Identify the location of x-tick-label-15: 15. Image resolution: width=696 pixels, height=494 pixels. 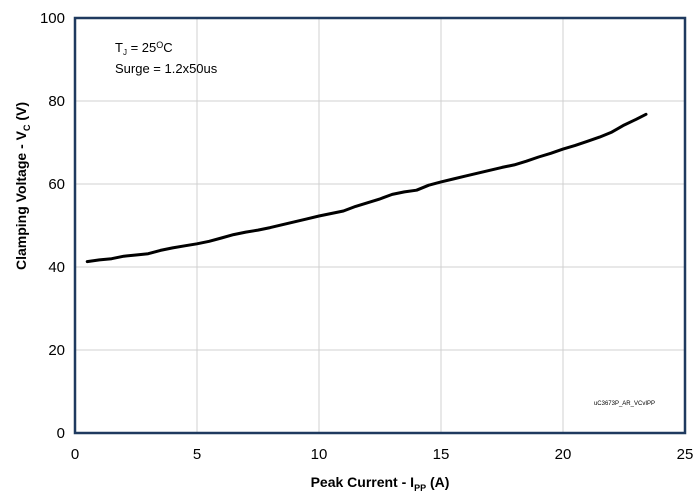
(441, 454).